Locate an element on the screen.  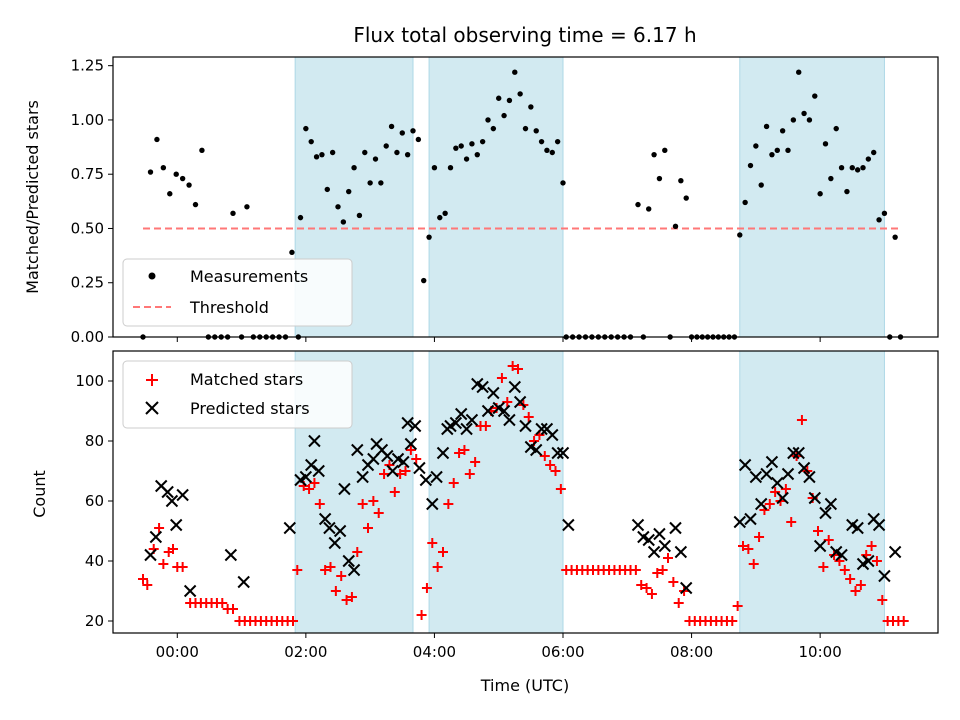
legend-matched-marker is located at coordinates (152, 380).